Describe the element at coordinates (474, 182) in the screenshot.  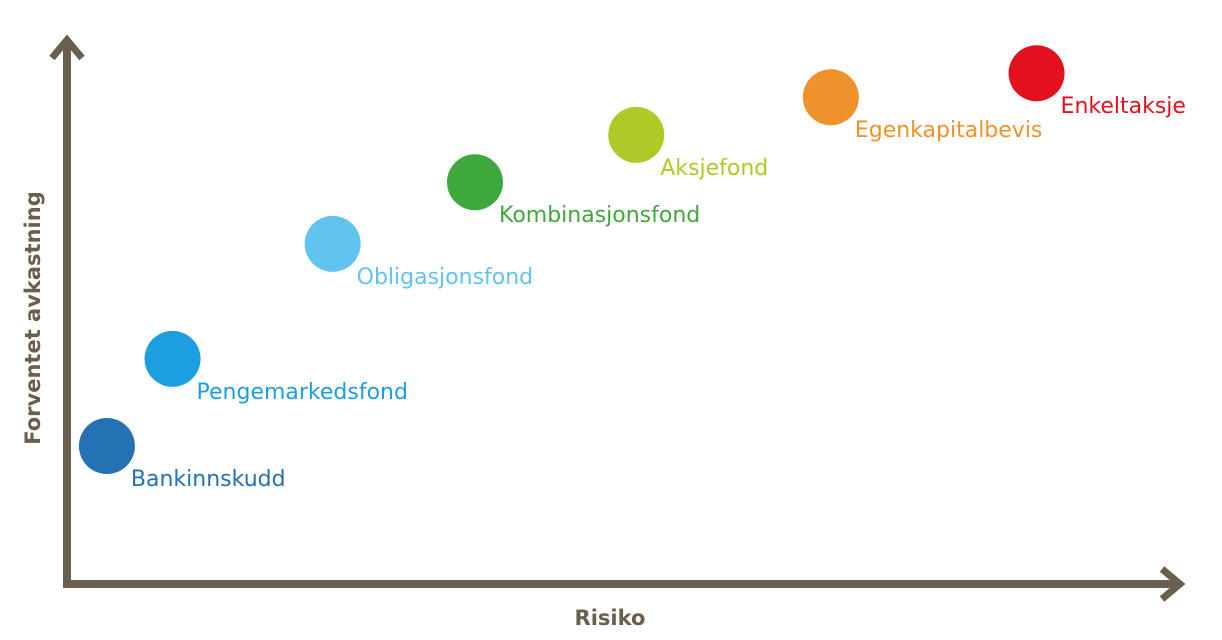
I see `data-point-kombinasjonsfond` at that location.